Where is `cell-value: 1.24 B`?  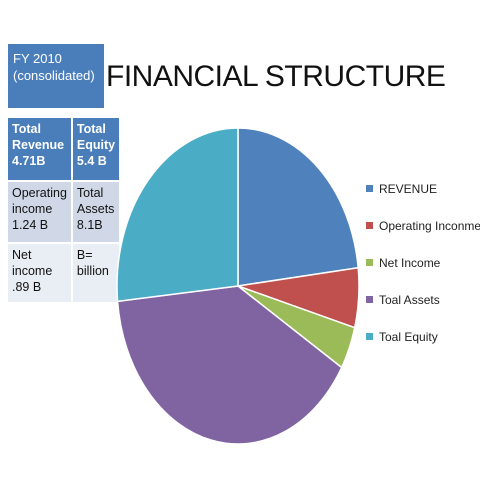 cell-value: 1.24 B is located at coordinates (30, 225).